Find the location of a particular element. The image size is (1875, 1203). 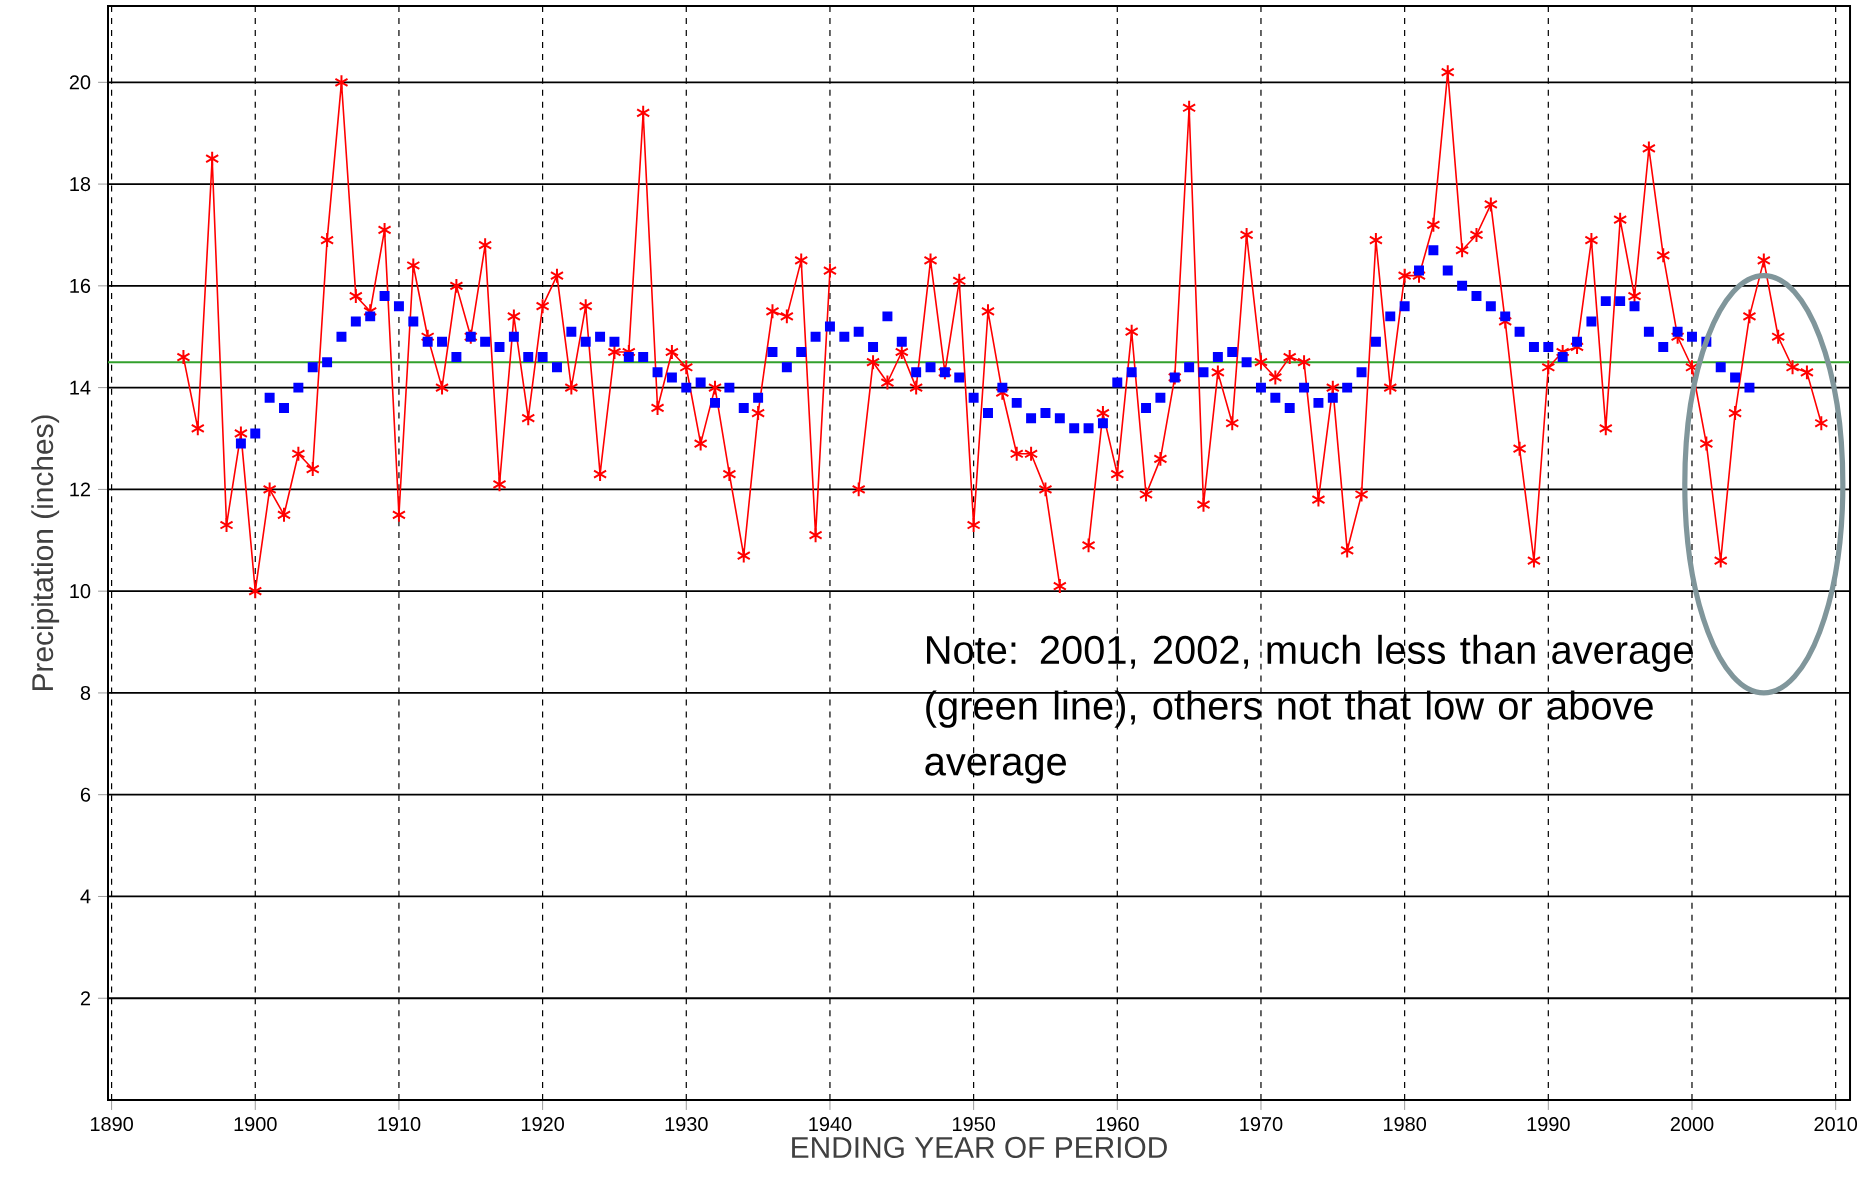

x-tick-label: 1920 is located at coordinates (542, 1124).